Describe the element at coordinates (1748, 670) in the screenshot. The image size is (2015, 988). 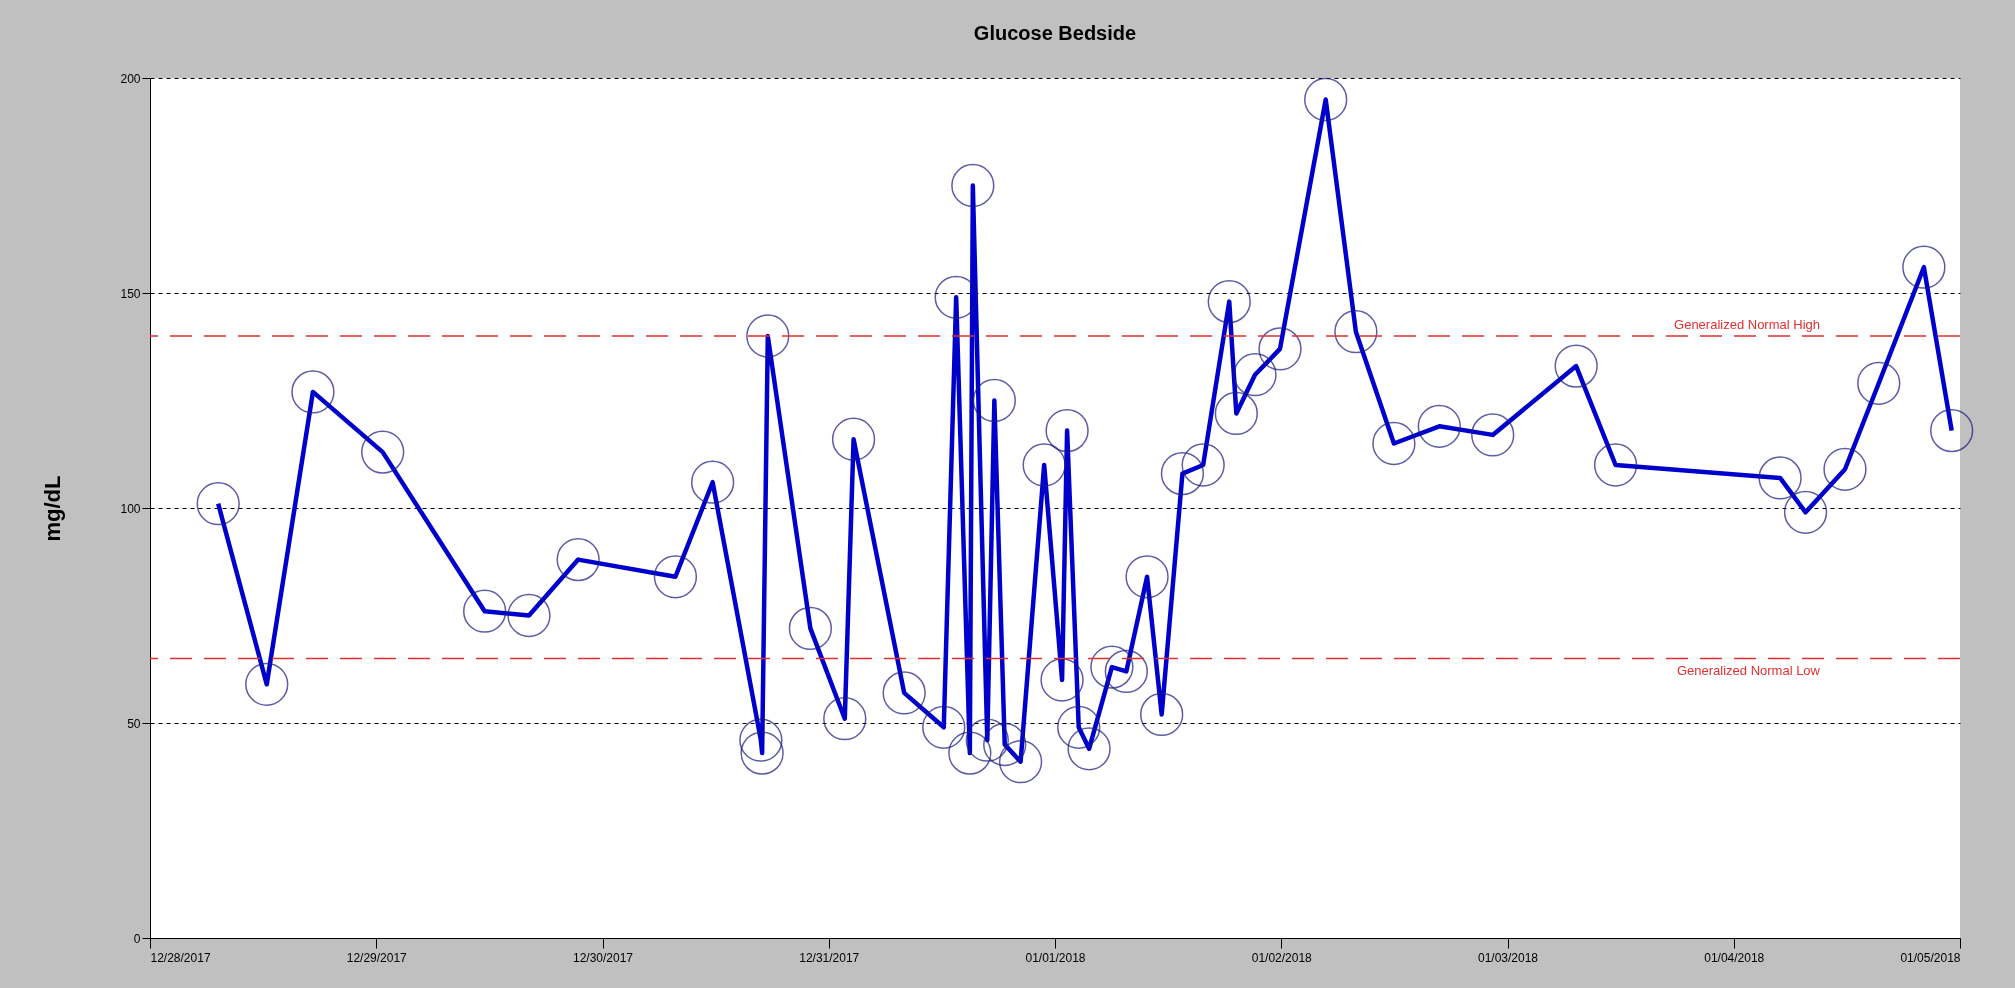
I see `ref-line-label: Generalized Normal Low` at that location.